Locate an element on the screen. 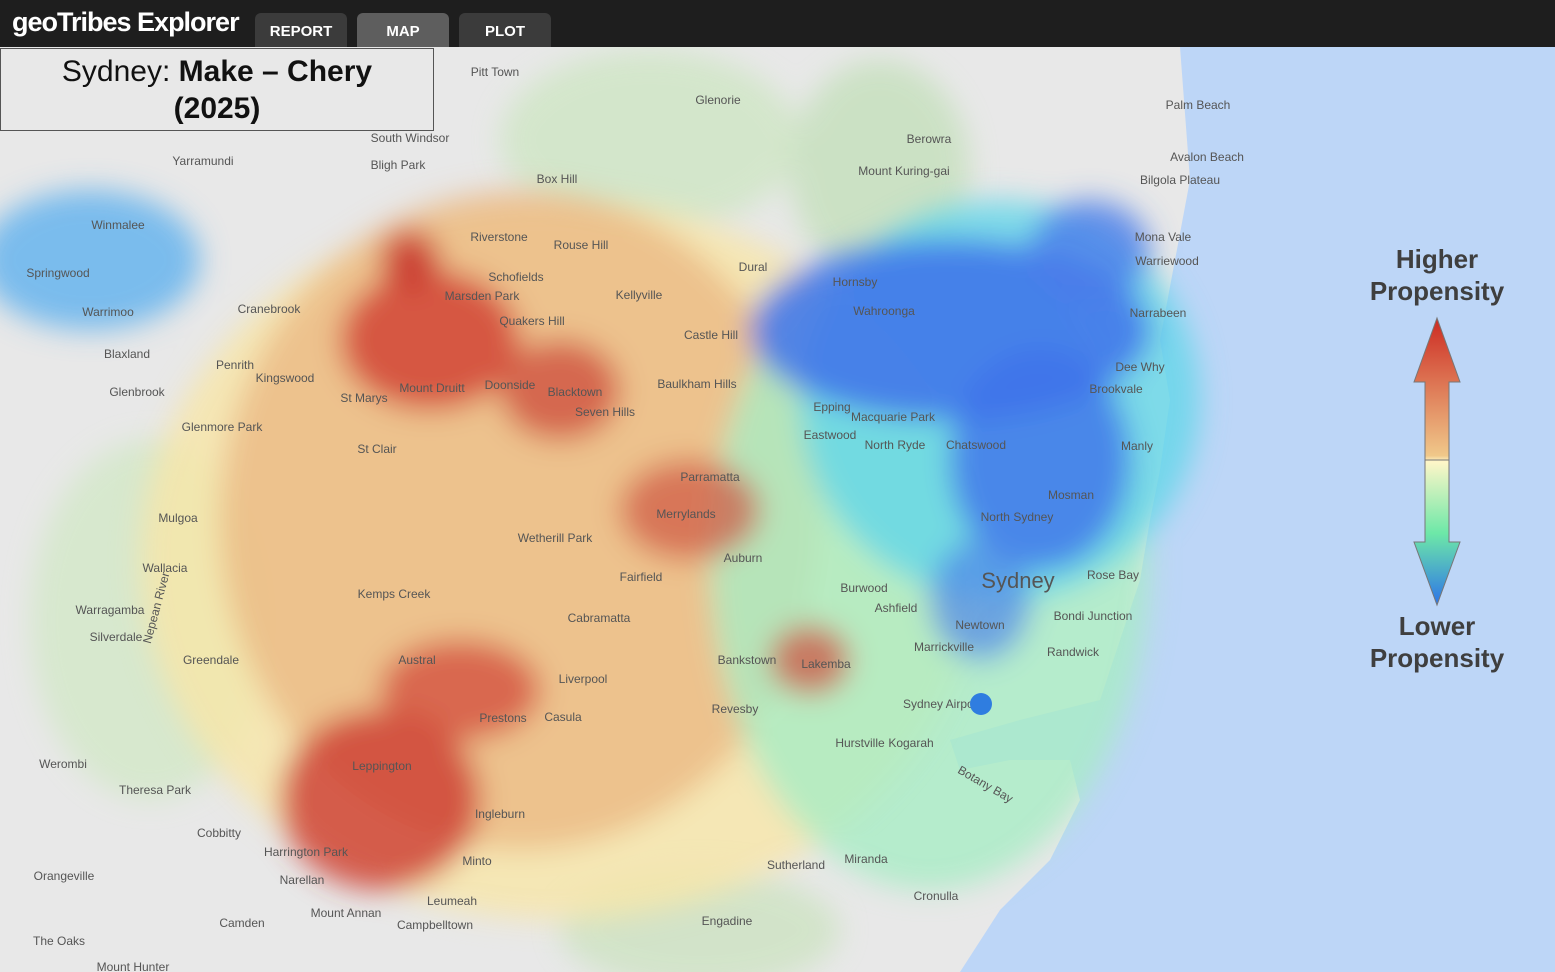 The height and width of the screenshot is (972, 1555). place-label: Narrabeen is located at coordinates (1158, 313).